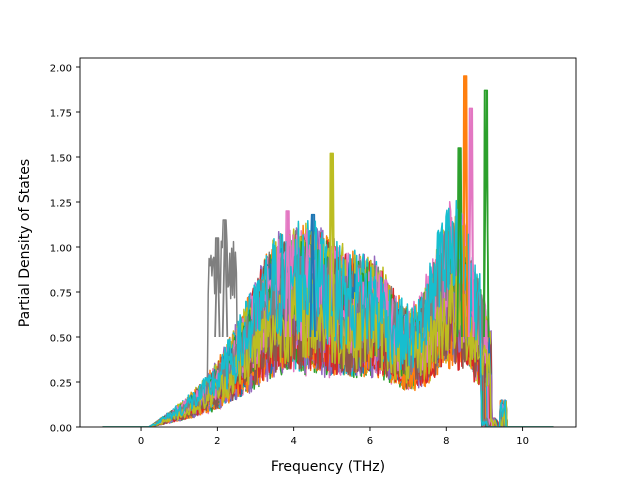 Image resolution: width=640 pixels, height=480 pixels. Describe the element at coordinates (370, 441) in the screenshot. I see `x-tick-label: 6` at that location.